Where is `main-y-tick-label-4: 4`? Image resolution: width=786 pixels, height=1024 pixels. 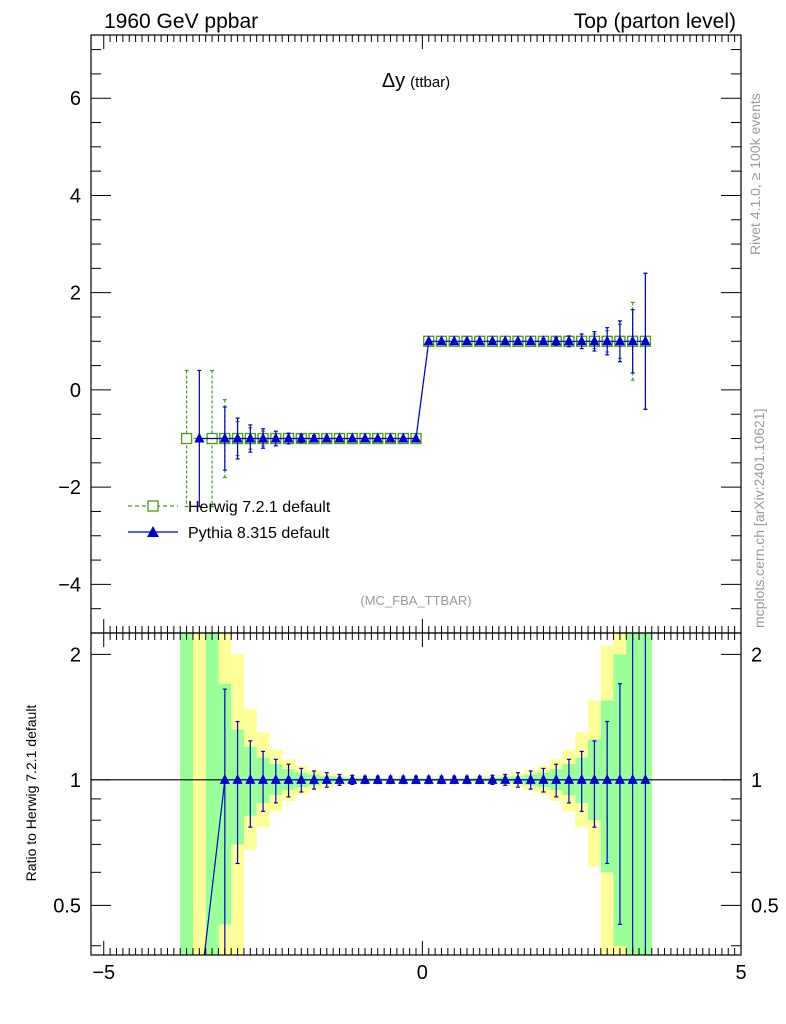
main-y-tick-label-4: 4 is located at coordinates (75, 196).